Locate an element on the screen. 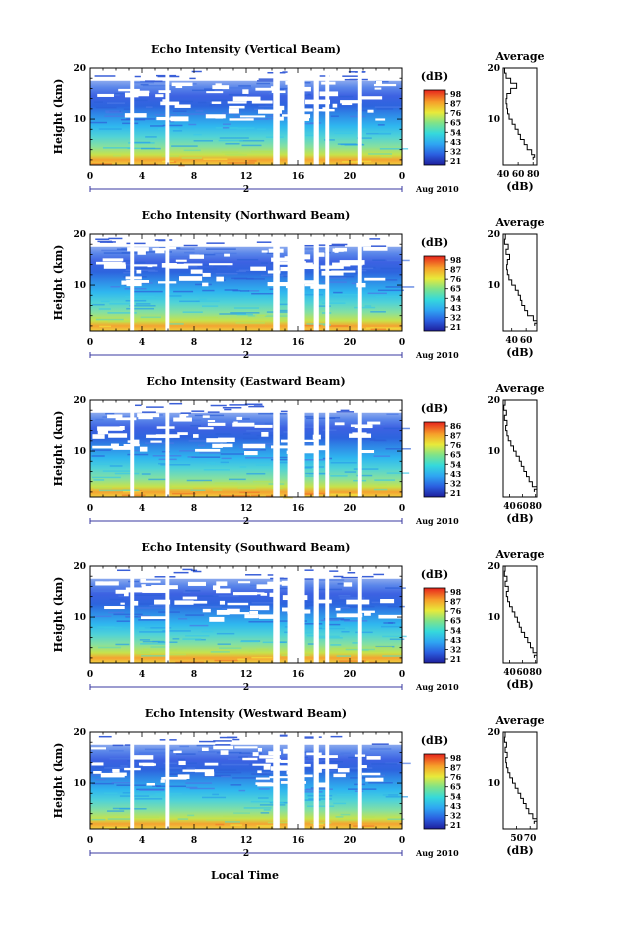 The image size is (620, 934). x-tick-label: 20 is located at coordinates (350, 675).